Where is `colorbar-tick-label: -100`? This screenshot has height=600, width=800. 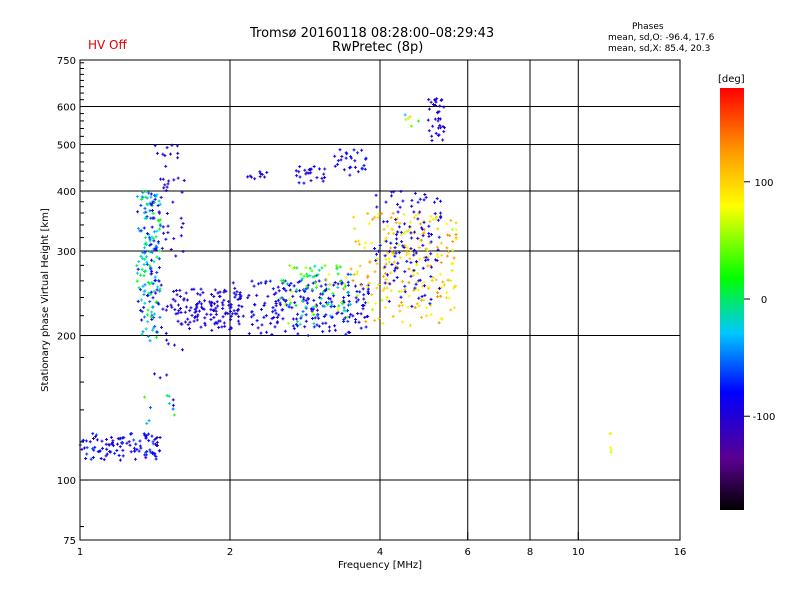 colorbar-tick-label: -100 is located at coordinates (764, 417).